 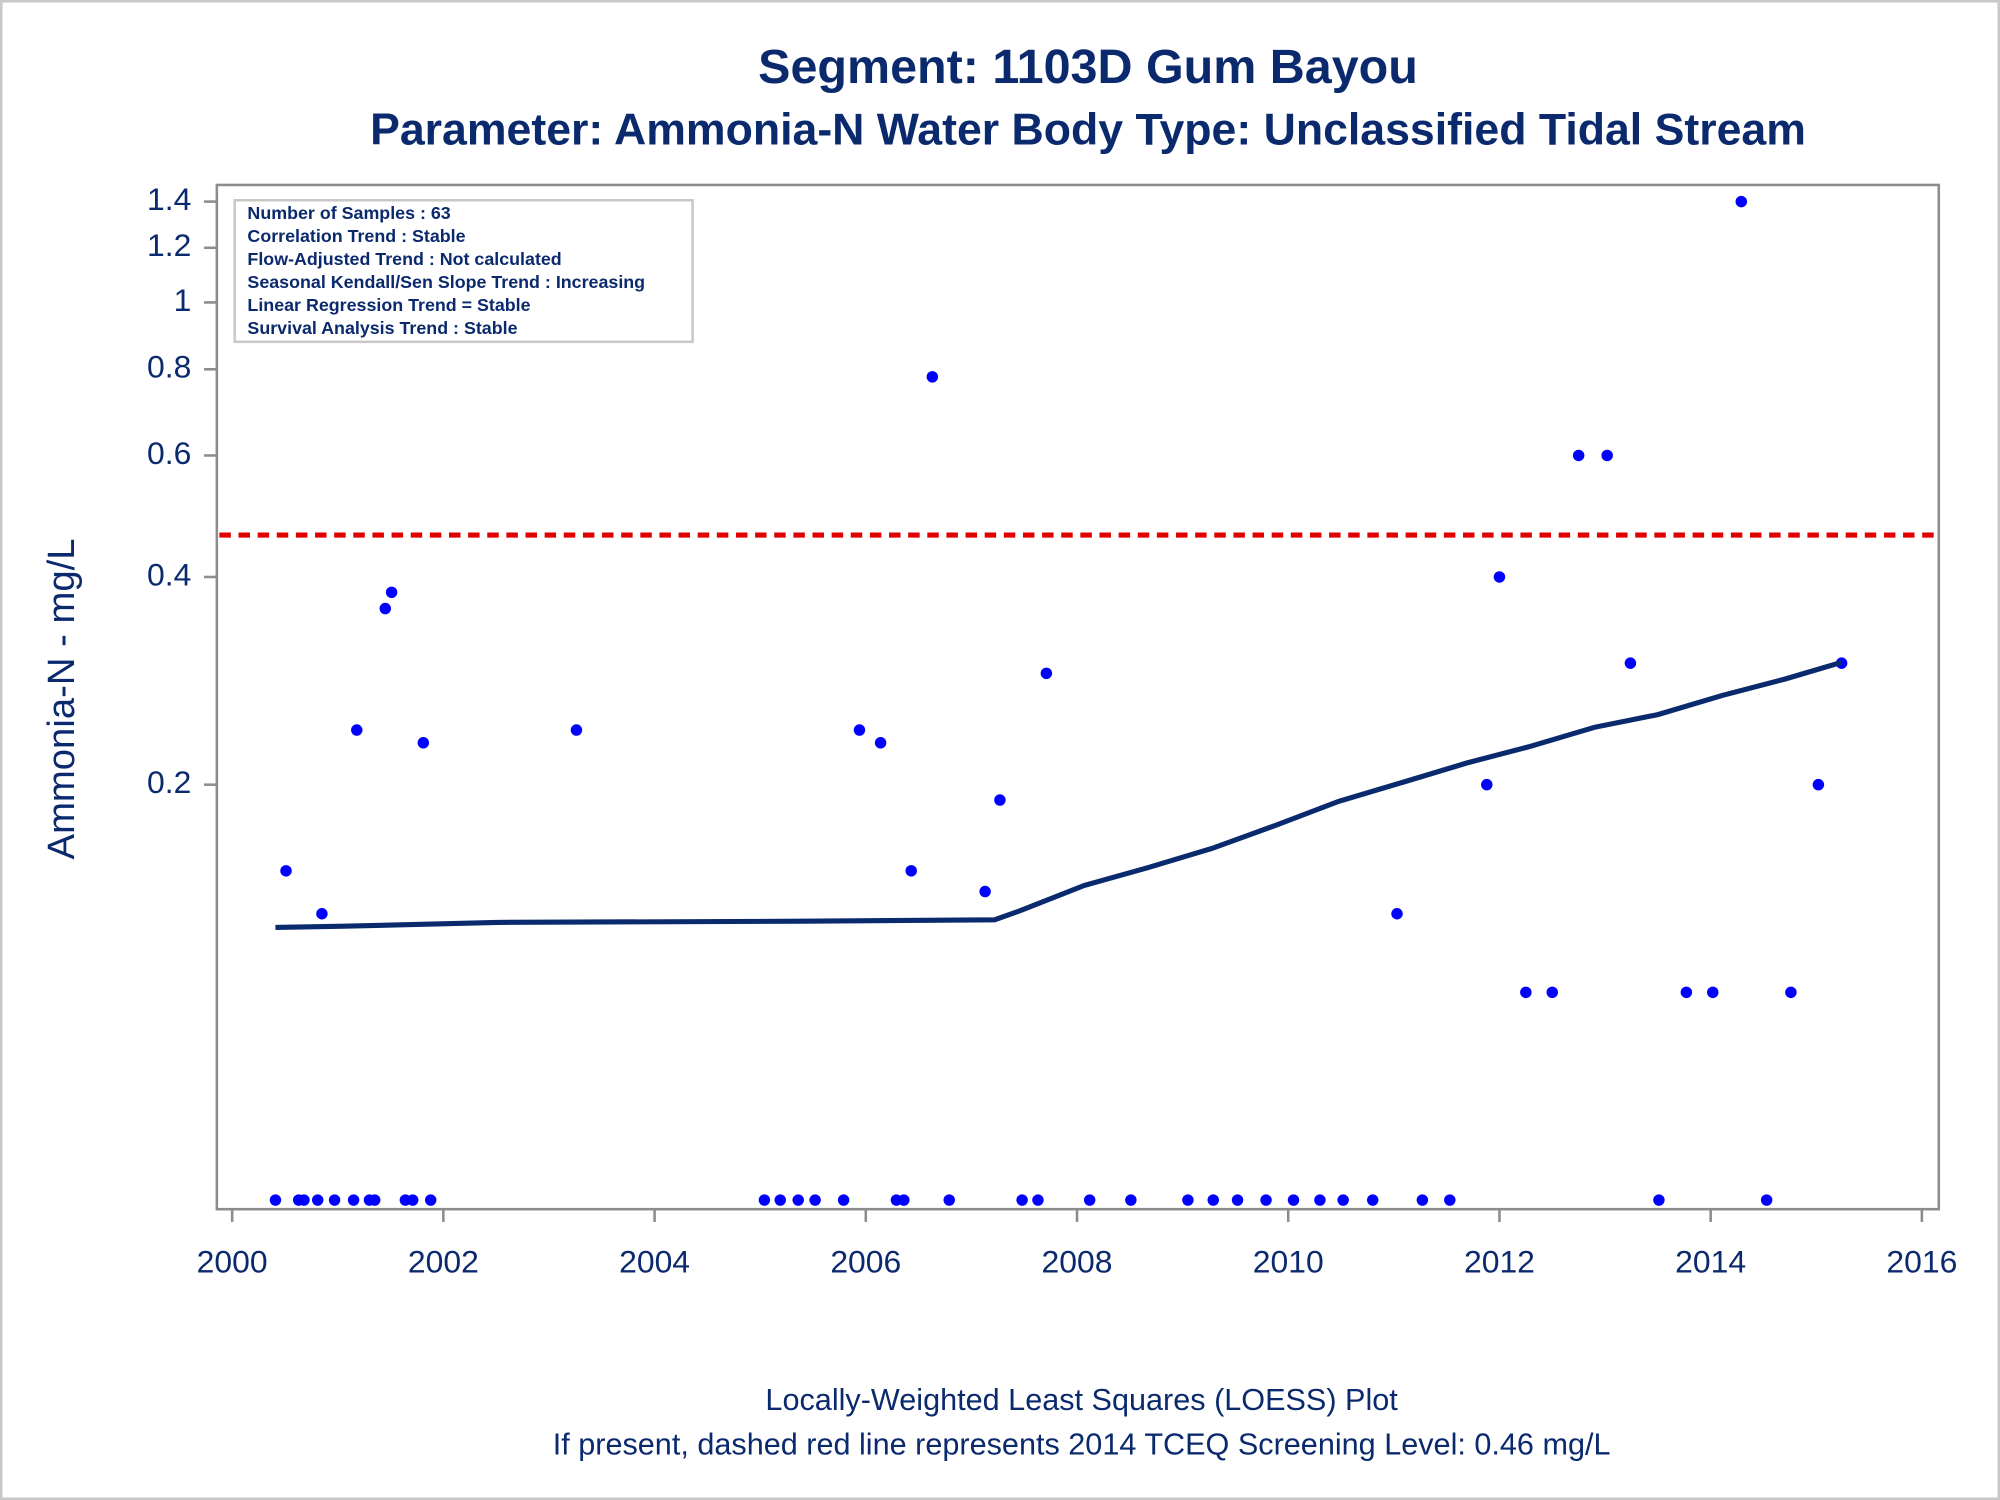 I want to click on x-tick-label: 2004, so click(x=654, y=1261).